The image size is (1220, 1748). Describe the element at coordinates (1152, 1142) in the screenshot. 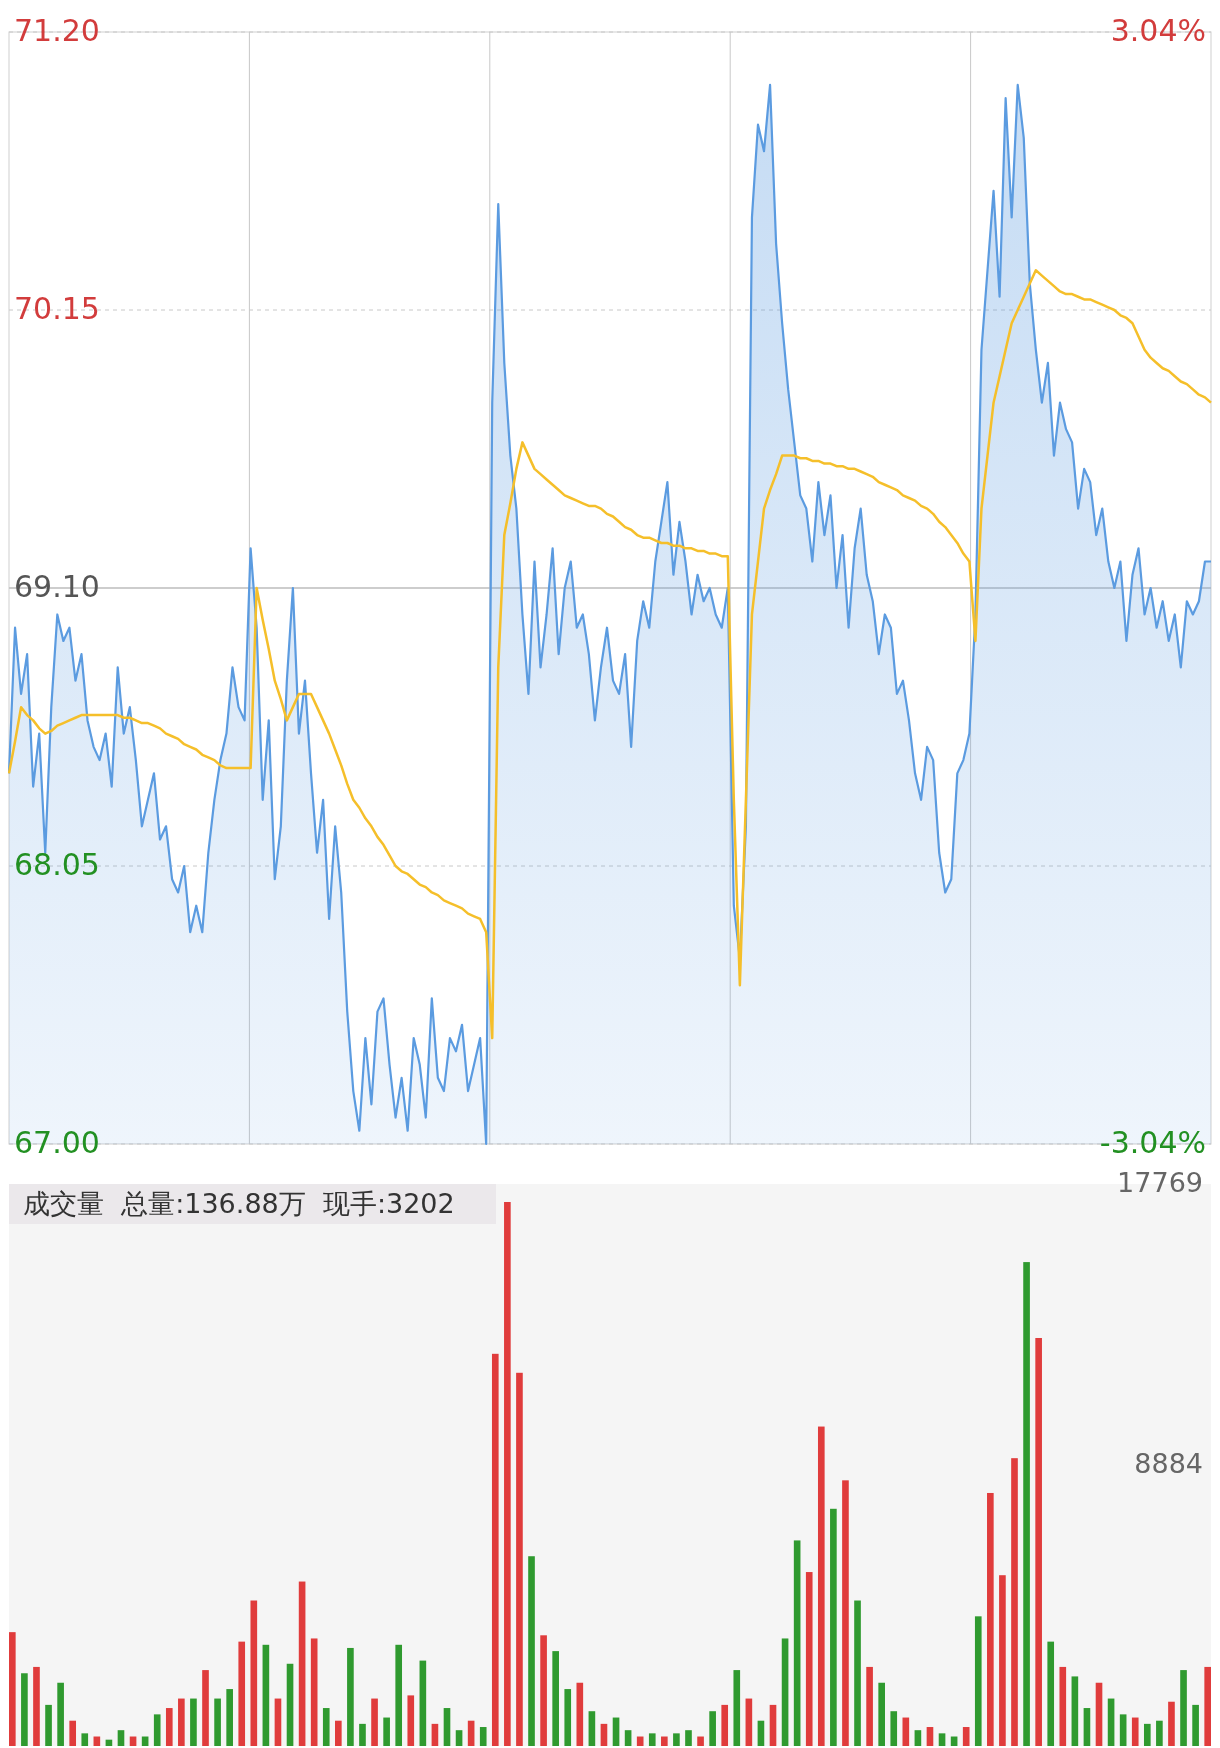

I see `y2-tick-label: -3.04%` at that location.